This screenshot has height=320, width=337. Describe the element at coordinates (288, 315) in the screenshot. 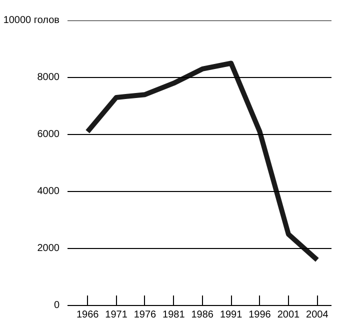

I see `x-tick-label: 2001` at that location.